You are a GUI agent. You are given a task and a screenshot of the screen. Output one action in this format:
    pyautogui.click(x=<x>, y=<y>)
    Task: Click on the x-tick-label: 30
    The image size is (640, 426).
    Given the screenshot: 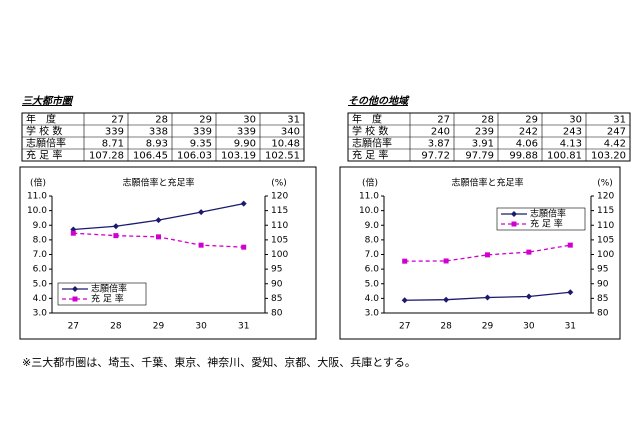 What is the action you would take?
    pyautogui.click(x=529, y=327)
    